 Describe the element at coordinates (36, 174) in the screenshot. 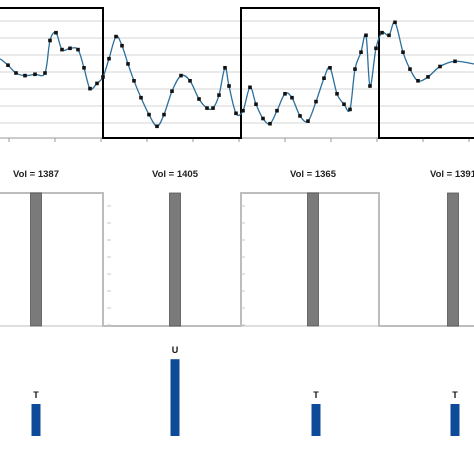

I see `volume-label: Vol = 1387` at that location.